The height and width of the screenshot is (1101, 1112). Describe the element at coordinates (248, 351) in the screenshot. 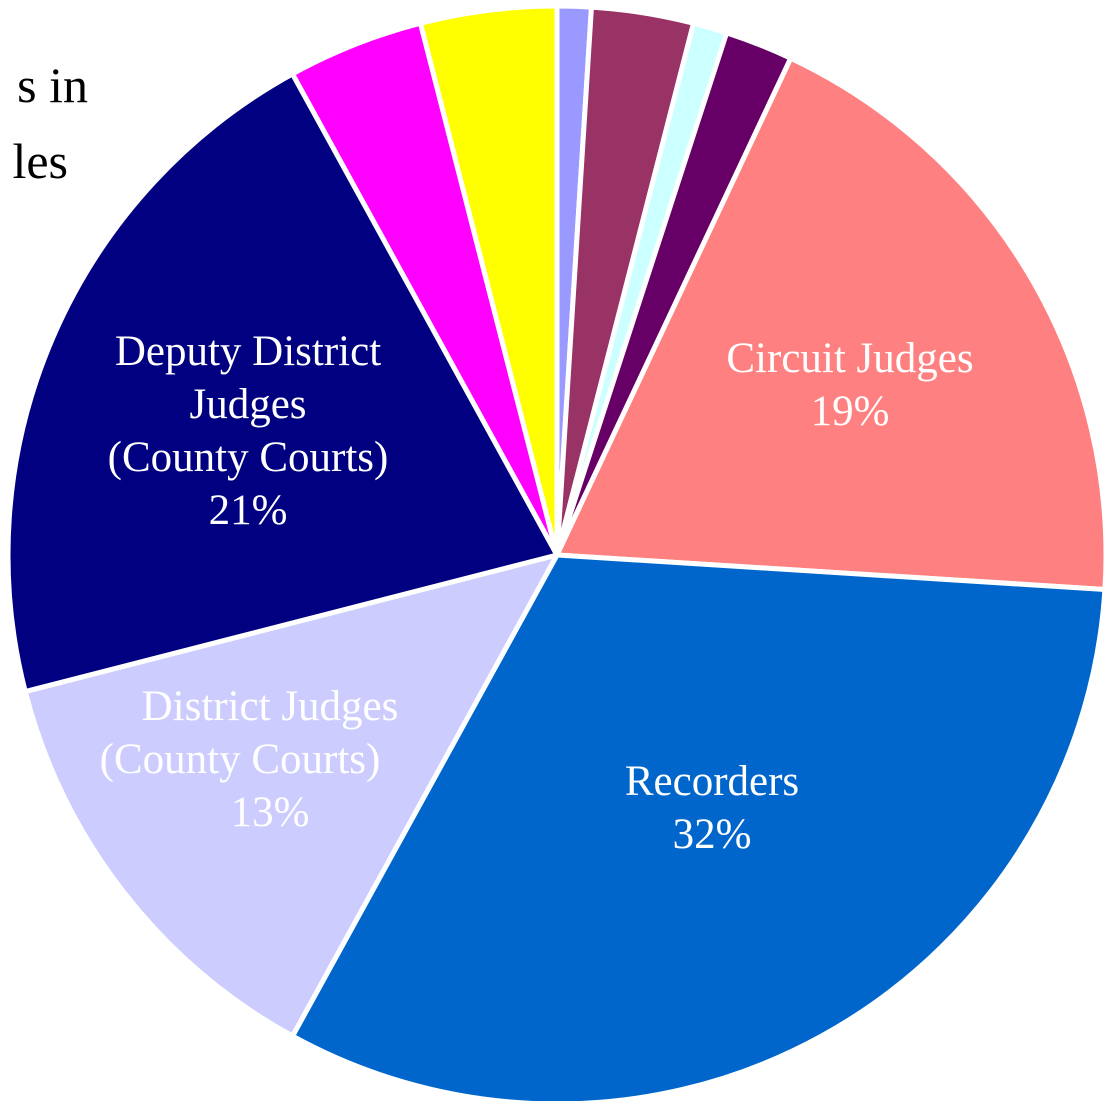

I see `slice-label-7-line-0: Deputy District` at that location.